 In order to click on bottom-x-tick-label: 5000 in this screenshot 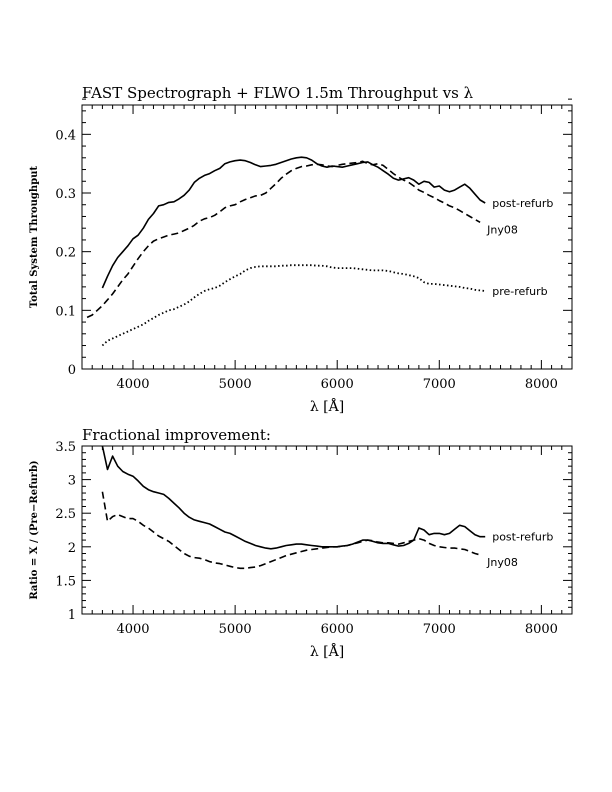, I will do `click(235, 629)`.